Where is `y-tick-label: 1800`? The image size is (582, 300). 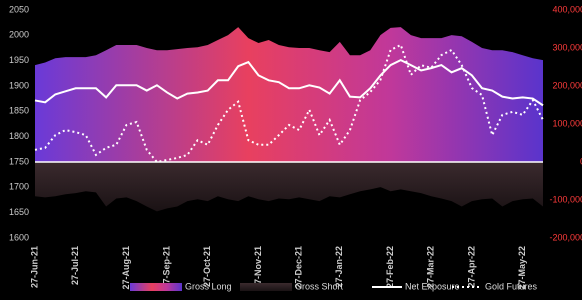
y-tick-label: 1800 is located at coordinates (19, 136).